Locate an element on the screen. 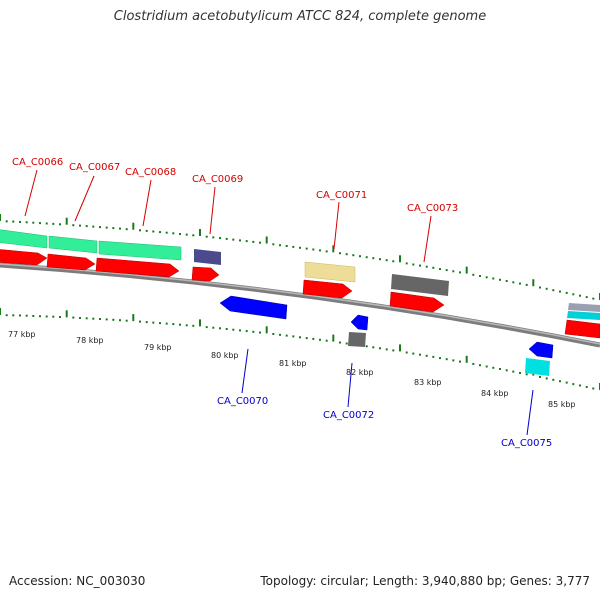 Image resolution: width=600 pixels, height=600 pixels. gene-label-ca-c0067: CA_C0067 is located at coordinates (94, 167).